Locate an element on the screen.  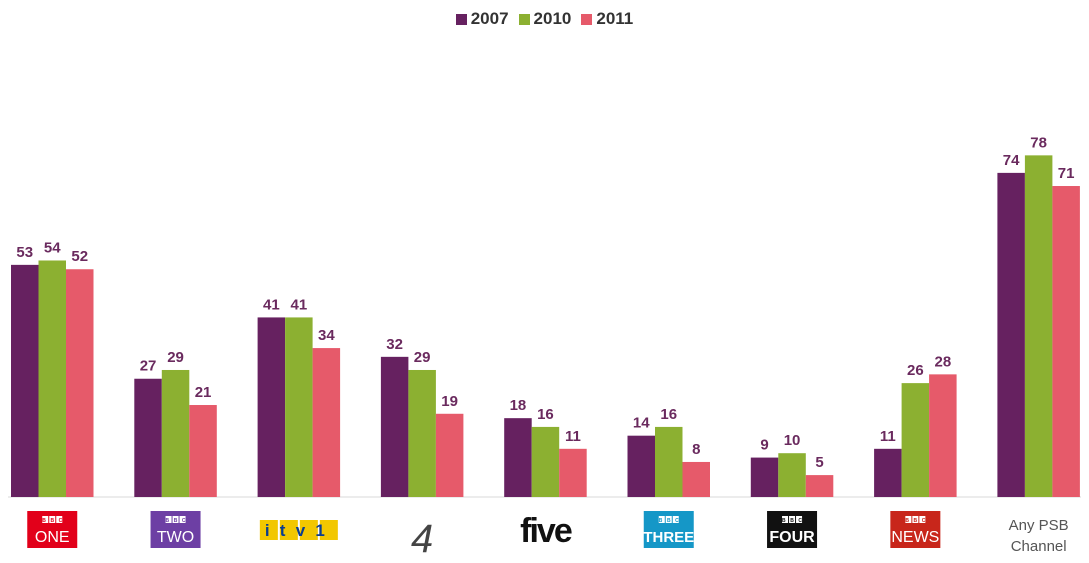
legend-label: 2011 is located at coordinates (615, 18).